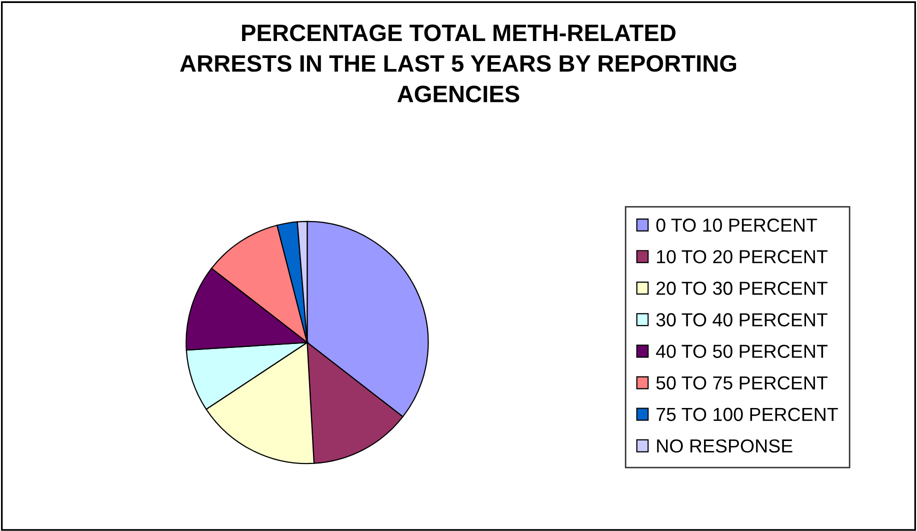 Image resolution: width=917 pixels, height=531 pixels. I want to click on legend-label: 0 TO 10 PERCENT, so click(737, 225).